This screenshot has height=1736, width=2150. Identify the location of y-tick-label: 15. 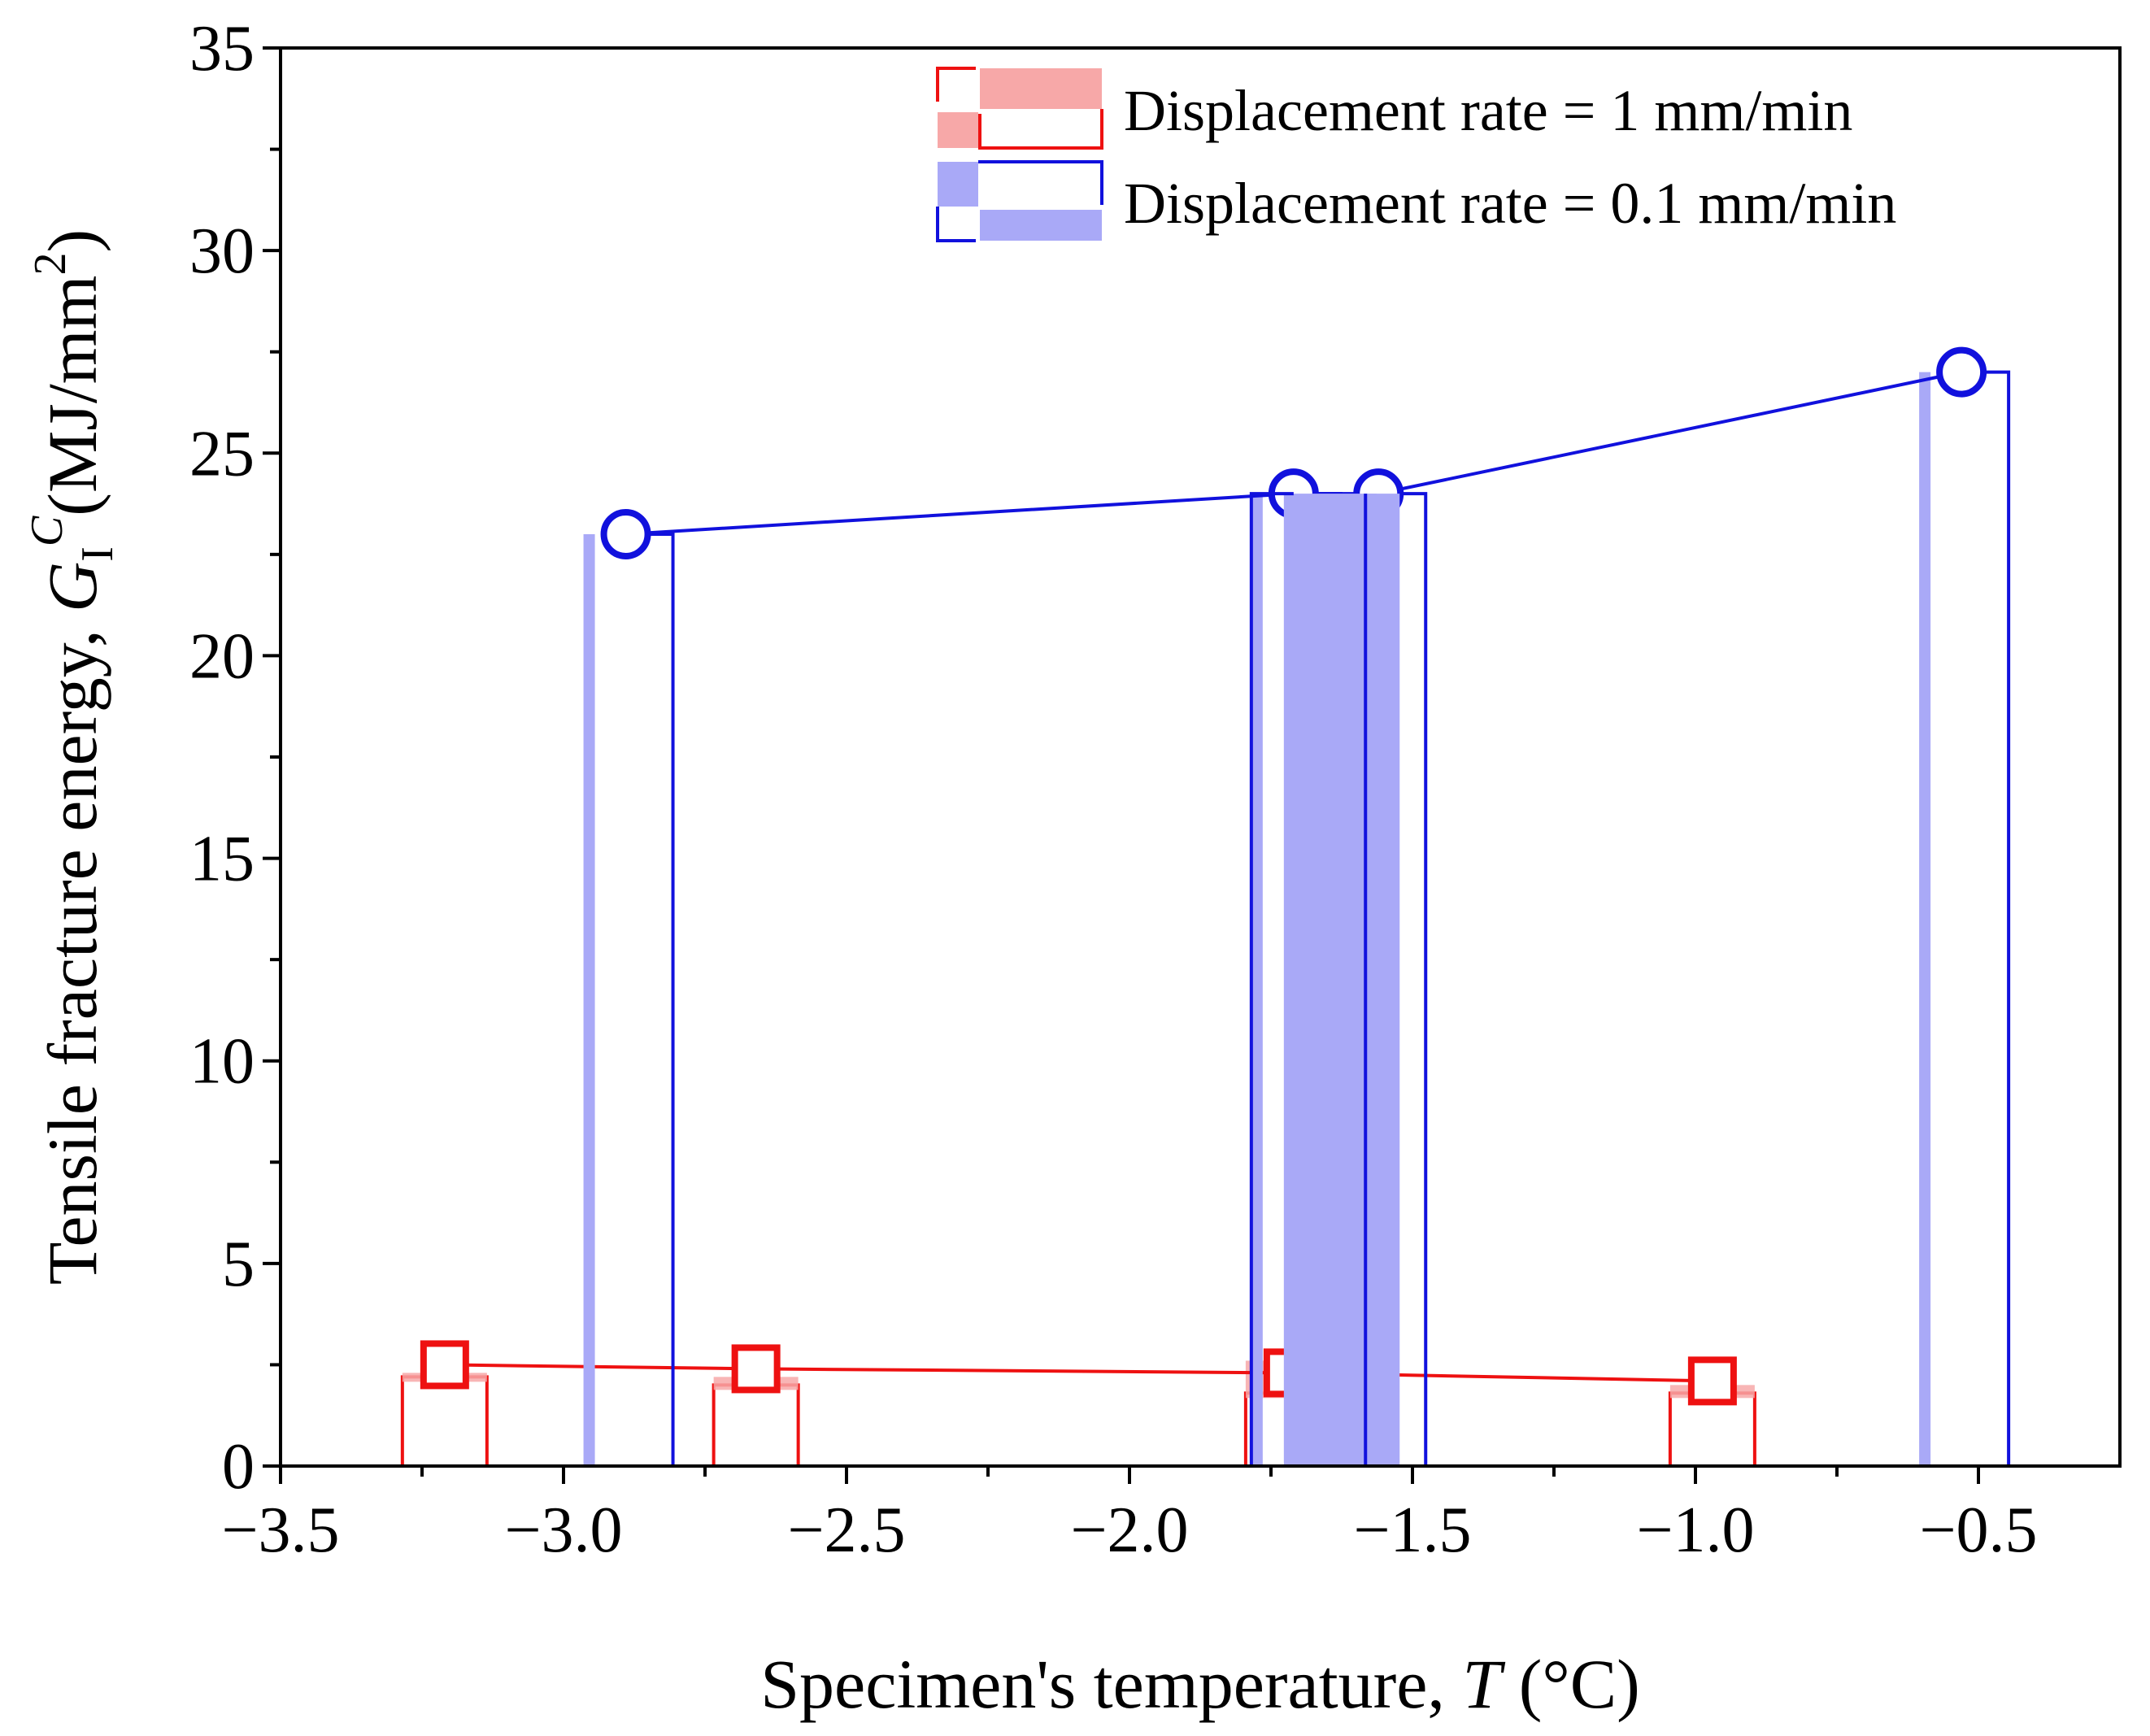
(222, 859).